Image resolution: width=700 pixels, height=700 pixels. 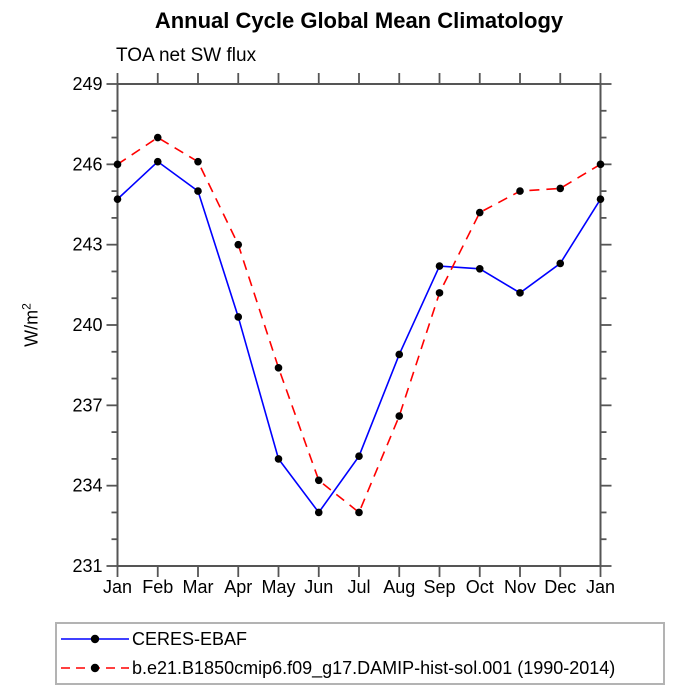 What do you see at coordinates (238, 587) in the screenshot?
I see `x-tick-label: Apr` at bounding box center [238, 587].